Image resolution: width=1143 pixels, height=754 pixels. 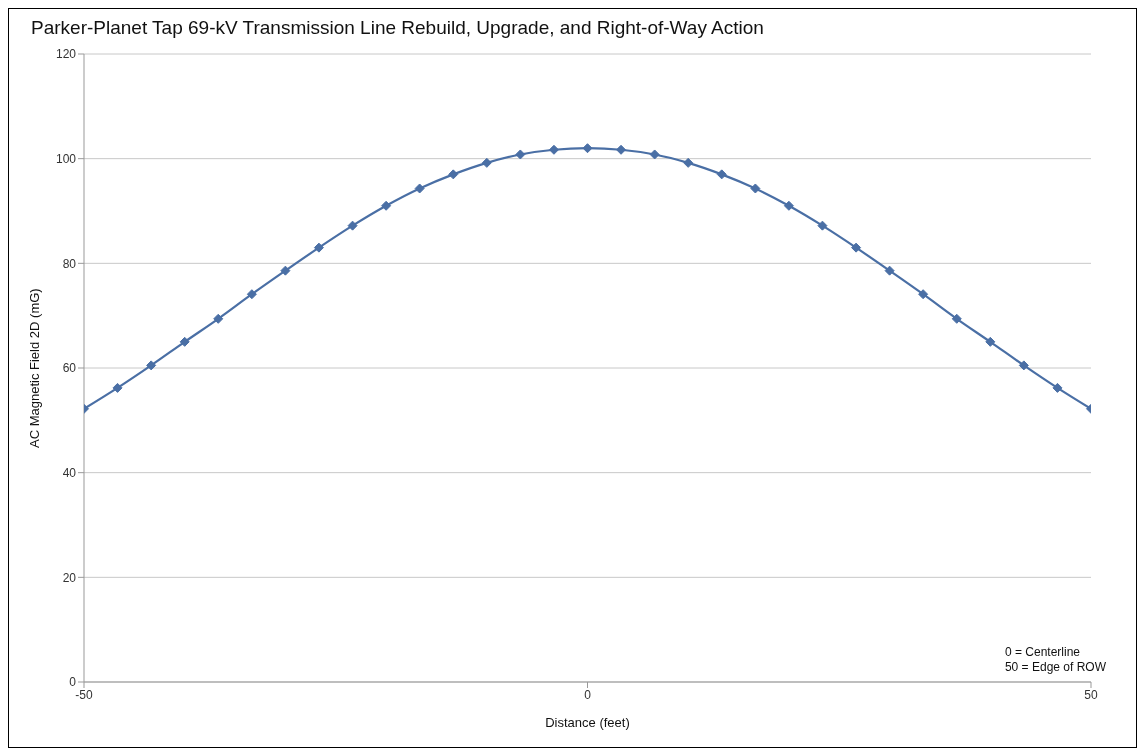 I want to click on y-axis-title: AC Magnetic Field 2D (mG), so click(x=34, y=368).